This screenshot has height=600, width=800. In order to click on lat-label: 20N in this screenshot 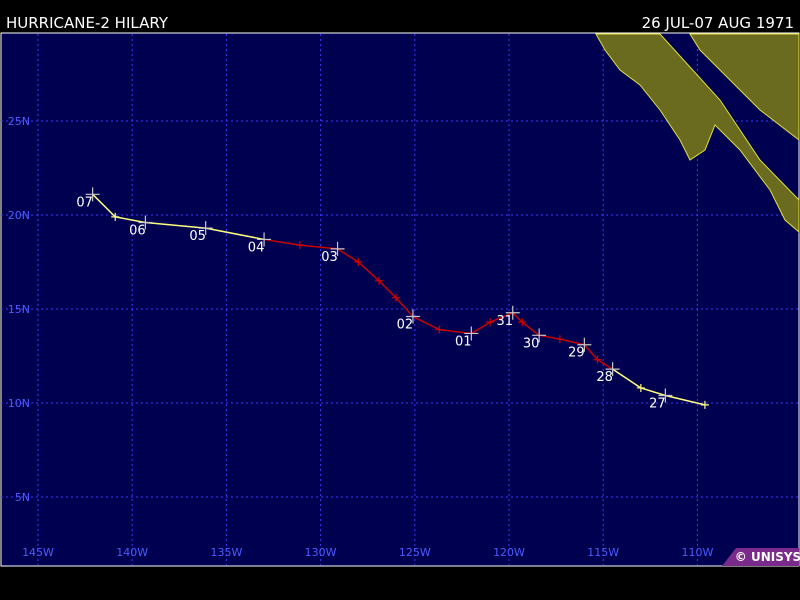, I will do `click(19, 215)`.